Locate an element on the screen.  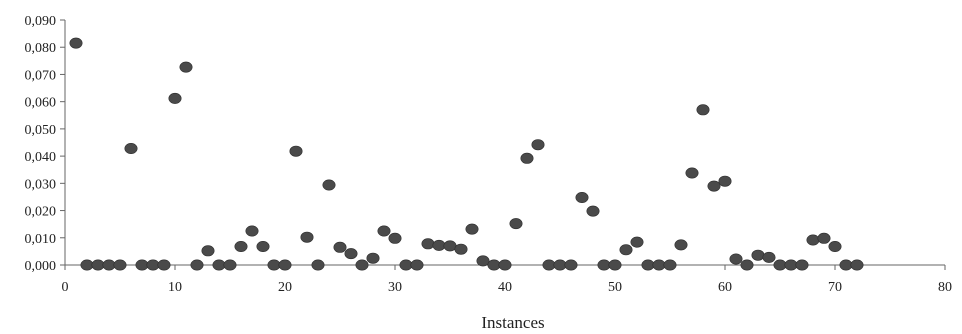
x-tick-label: 50 is located at coordinates (615, 287).